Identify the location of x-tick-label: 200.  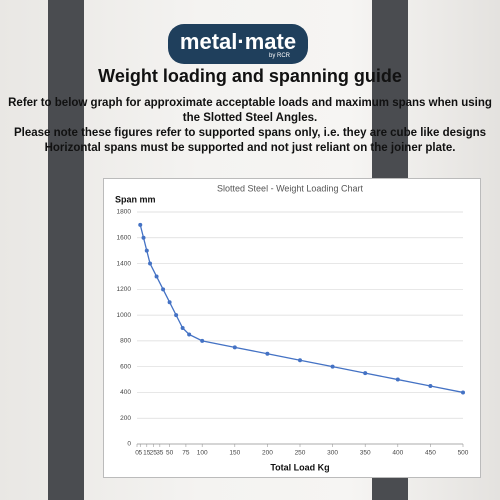
(267, 453).